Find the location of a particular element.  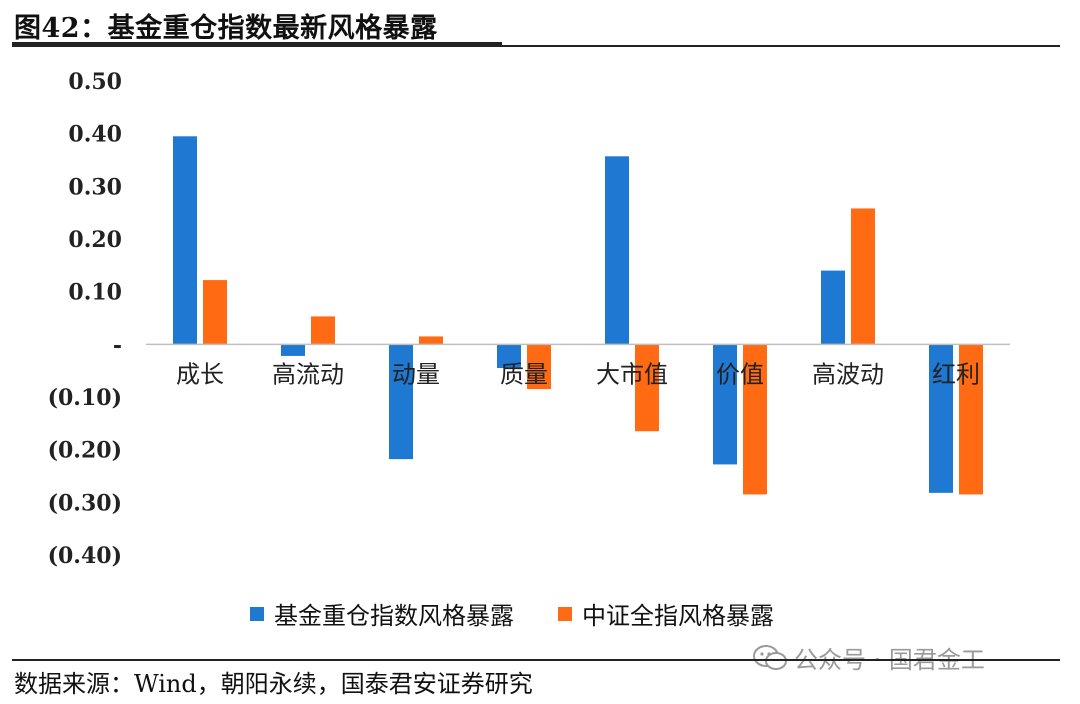

y-tick-label: (0.40) is located at coordinates (85, 556).